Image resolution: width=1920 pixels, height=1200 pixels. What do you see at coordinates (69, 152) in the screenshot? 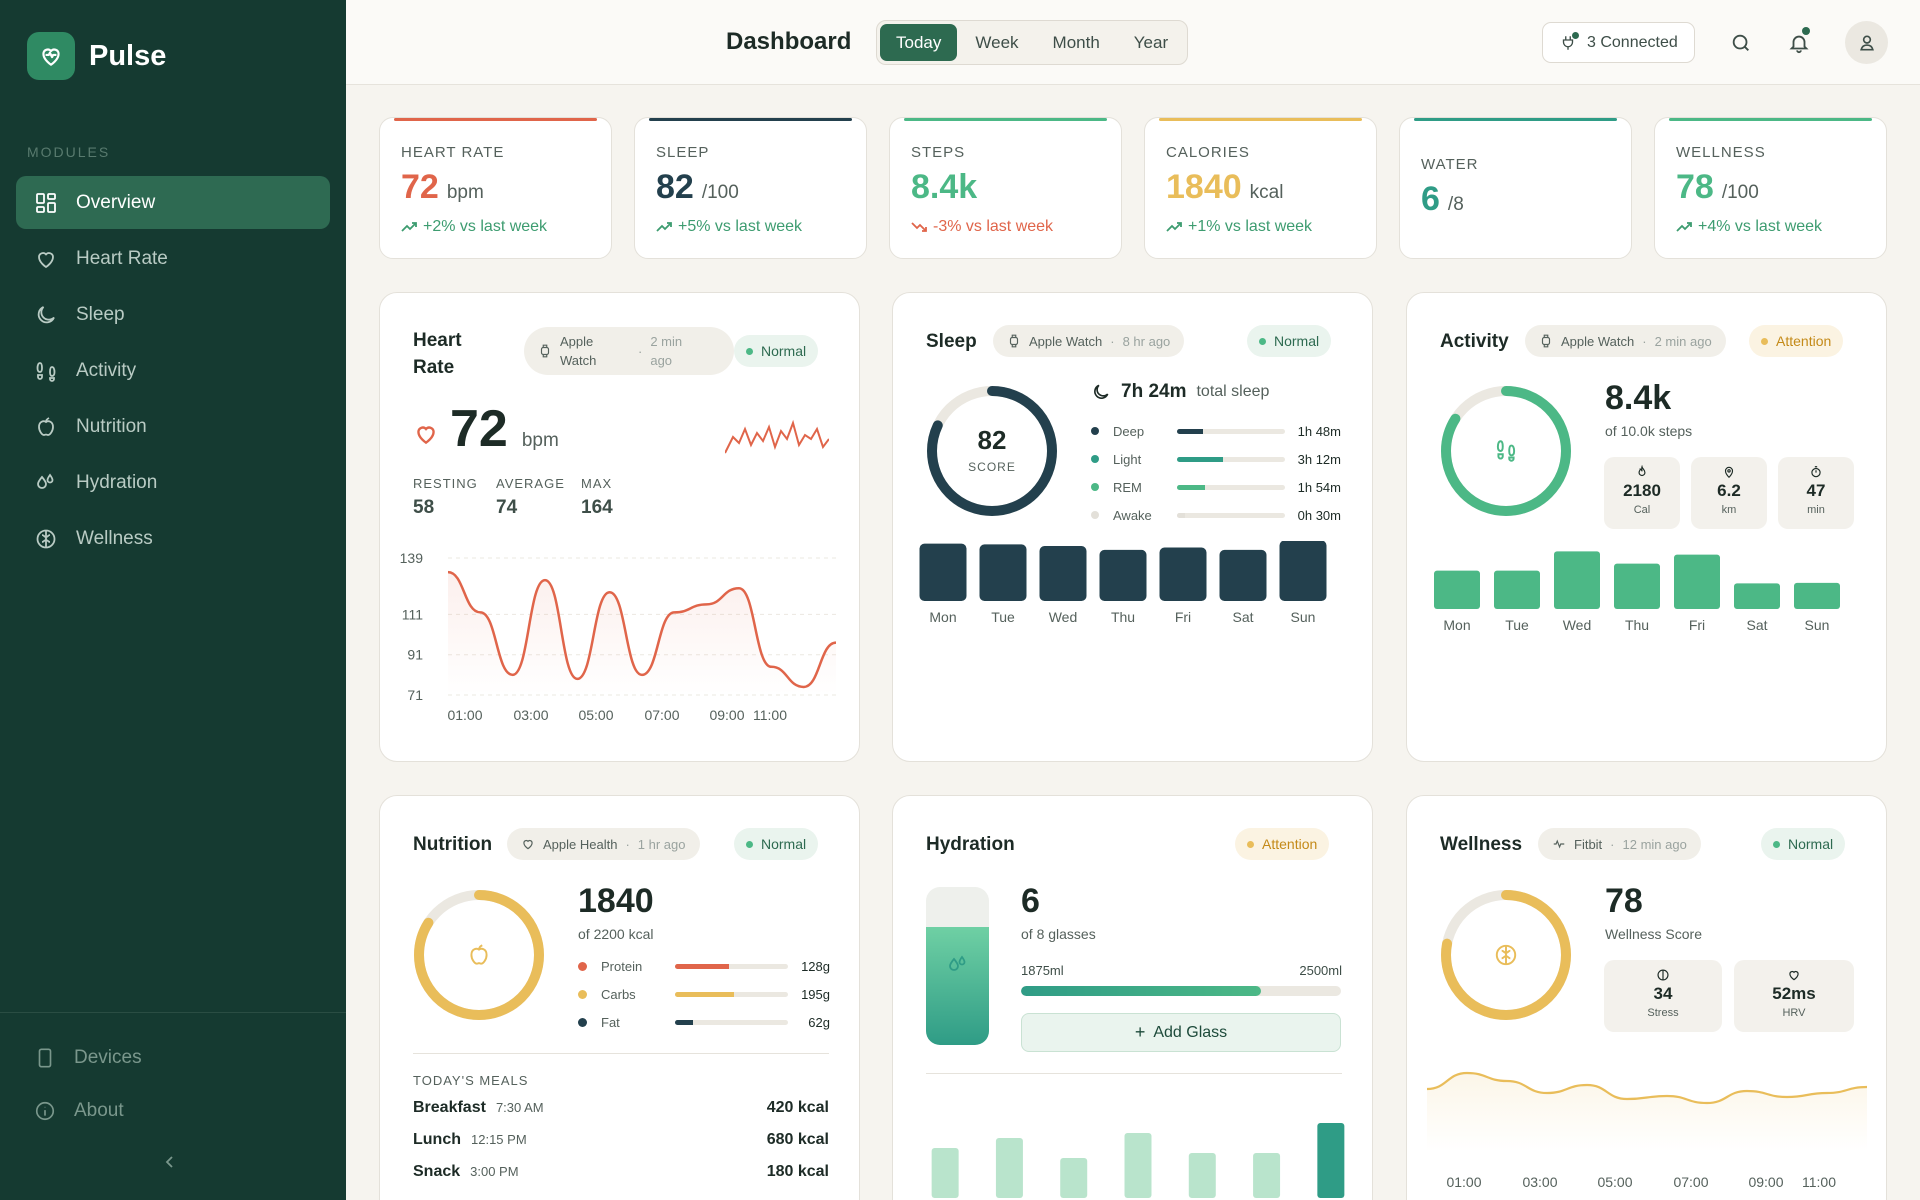
I see `modules-section-label: MODULES` at bounding box center [69, 152].